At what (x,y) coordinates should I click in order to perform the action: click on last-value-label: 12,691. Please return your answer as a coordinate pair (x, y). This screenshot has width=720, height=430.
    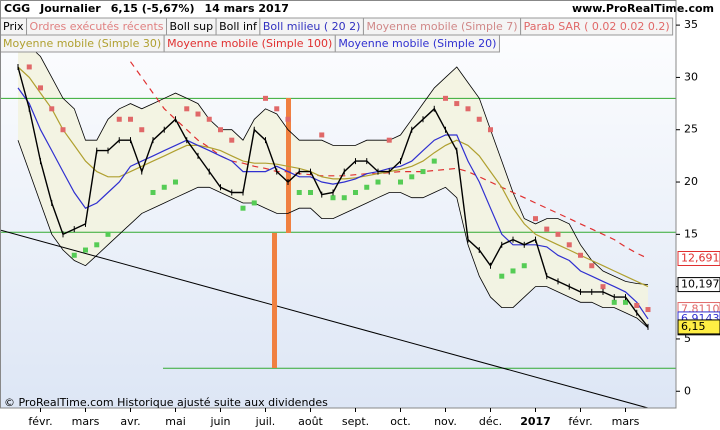
    Looking at the image, I should click on (700, 257).